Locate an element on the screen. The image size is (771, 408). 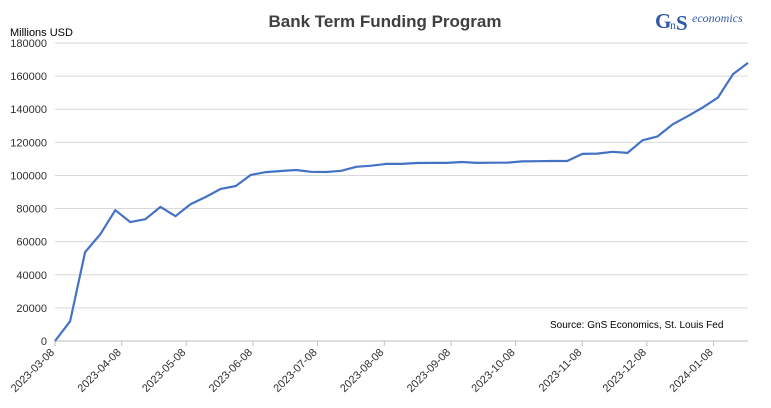
x-tick-label: 2023-09-08 is located at coordinates (429, 371).